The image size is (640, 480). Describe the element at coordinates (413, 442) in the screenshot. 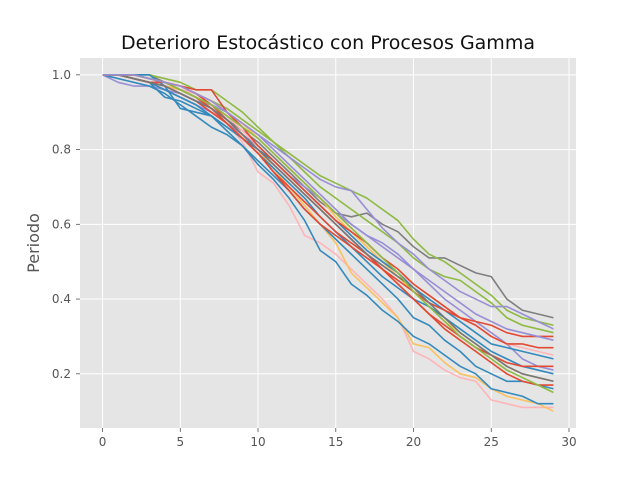

I see `x-tick-label: 20` at that location.